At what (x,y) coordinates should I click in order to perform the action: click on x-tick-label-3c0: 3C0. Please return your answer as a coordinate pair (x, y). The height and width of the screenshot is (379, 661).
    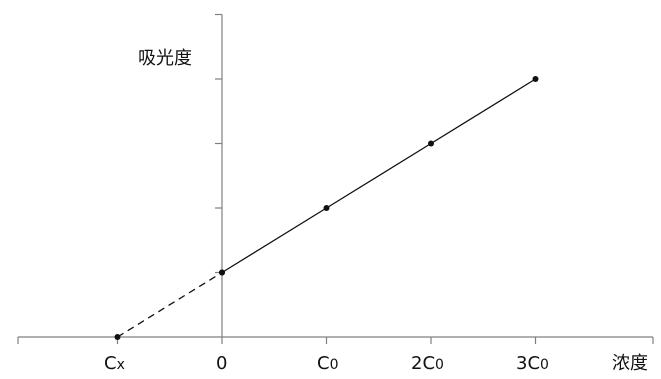
    Looking at the image, I should click on (532, 363).